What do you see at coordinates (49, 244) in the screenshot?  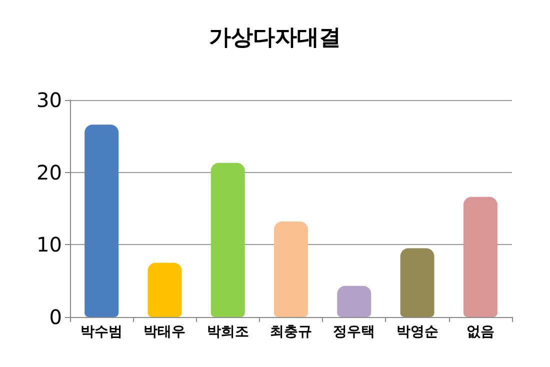 I see `y-tick-label: 10` at bounding box center [49, 244].